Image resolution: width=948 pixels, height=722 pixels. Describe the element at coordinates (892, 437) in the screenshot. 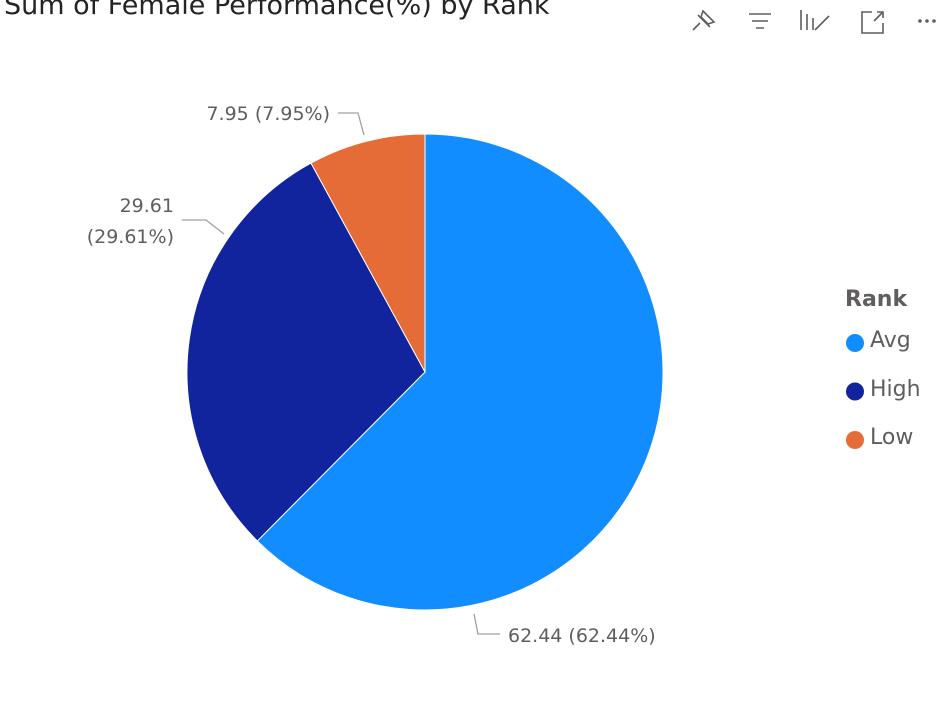

I see `legend-entry: Low` at that location.